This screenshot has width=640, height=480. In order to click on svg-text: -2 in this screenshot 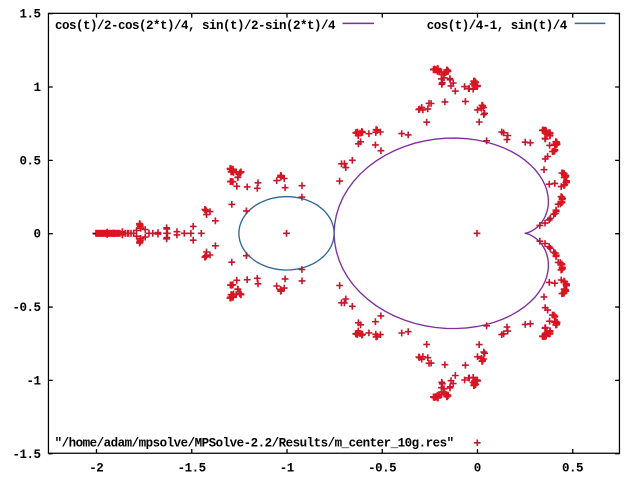, I will do `click(96, 469)`.